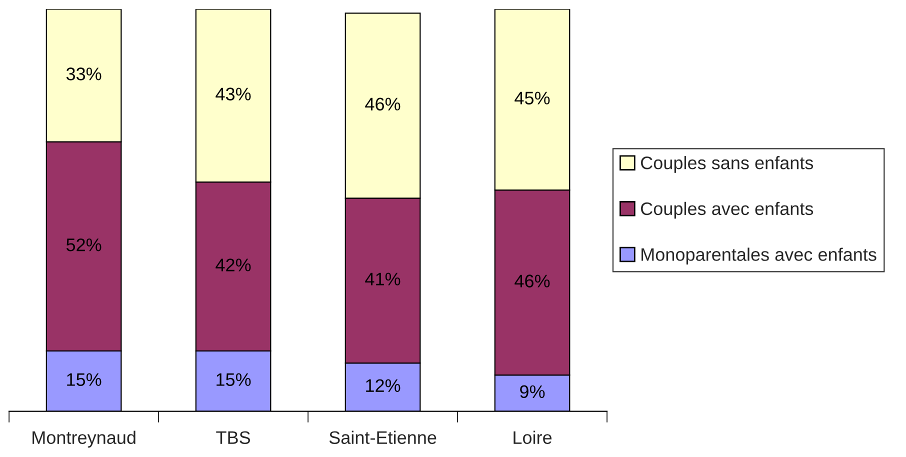 The width and height of the screenshot is (906, 457). What do you see at coordinates (233, 94) in the screenshot?
I see `data-label: 43%` at bounding box center [233, 94].